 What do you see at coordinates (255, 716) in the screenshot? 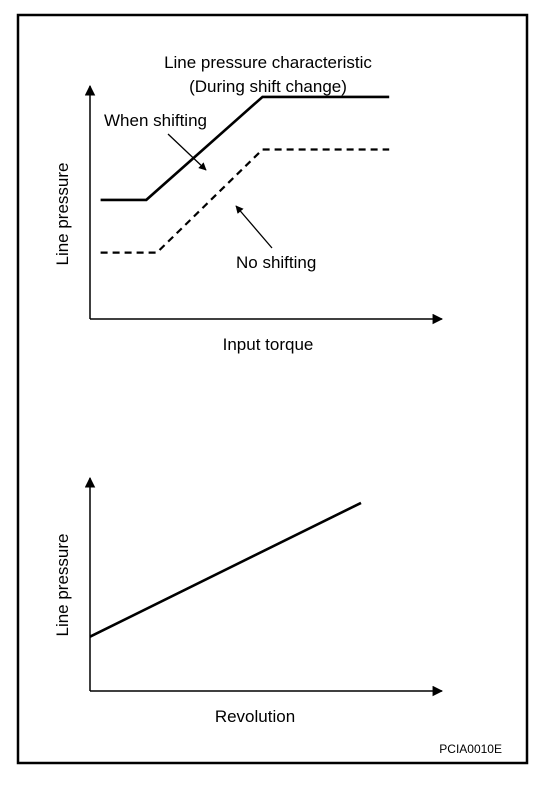
I see `chart-2-x-label: Revolution` at bounding box center [255, 716].